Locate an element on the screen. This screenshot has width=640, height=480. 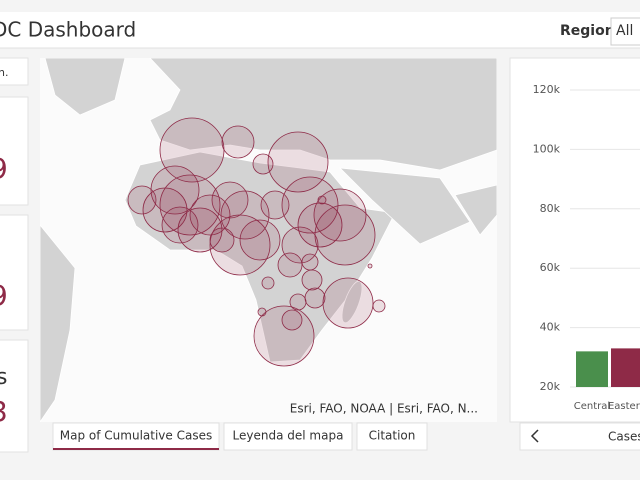
prev-arrow is located at coordinates (534, 436).